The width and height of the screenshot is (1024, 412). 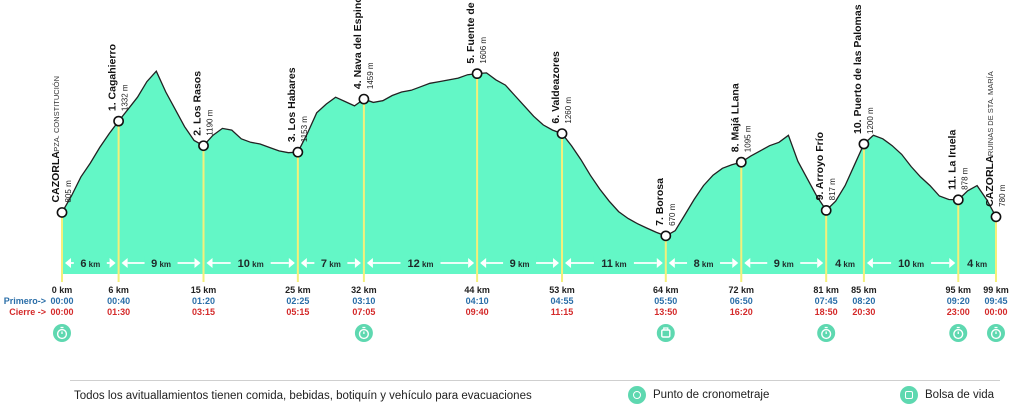 What do you see at coordinates (858, 69) in the screenshot?
I see `station-label-group: 10. Puerto de las Palomas` at bounding box center [858, 69].